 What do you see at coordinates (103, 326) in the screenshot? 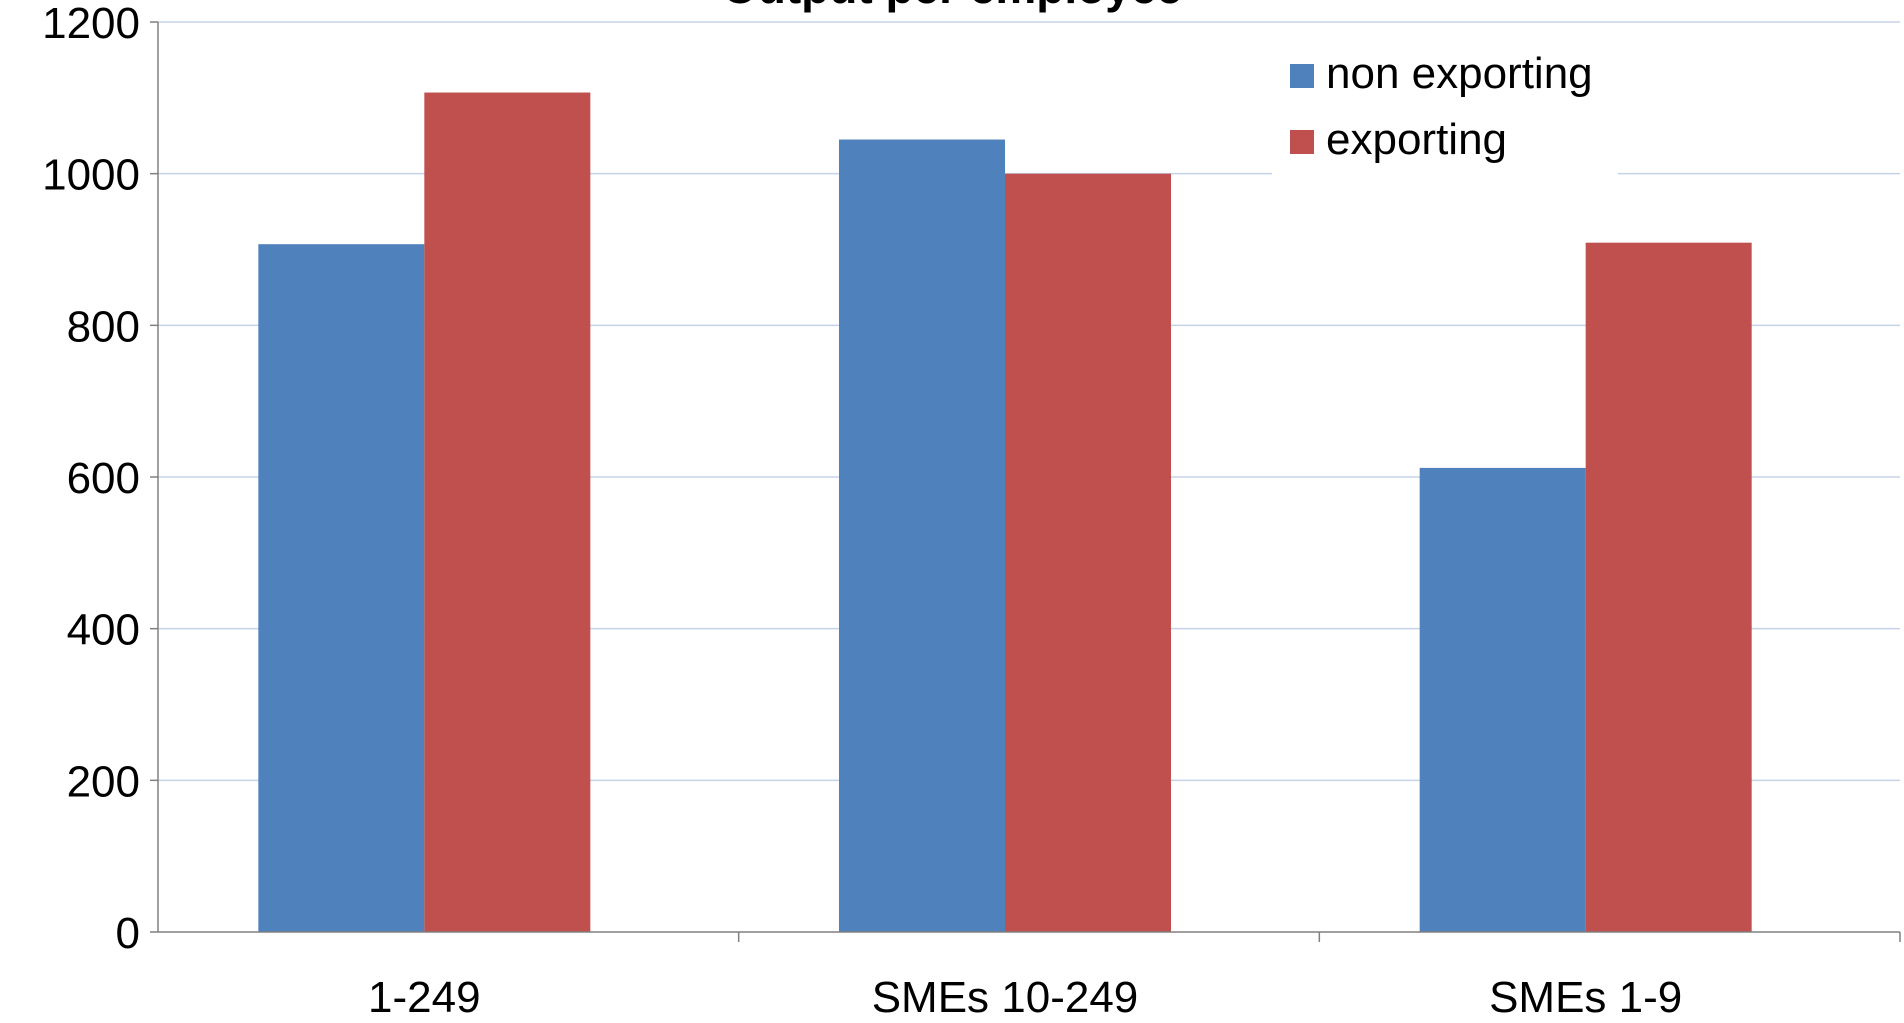
I see `y-tick-label: 800` at bounding box center [103, 326].